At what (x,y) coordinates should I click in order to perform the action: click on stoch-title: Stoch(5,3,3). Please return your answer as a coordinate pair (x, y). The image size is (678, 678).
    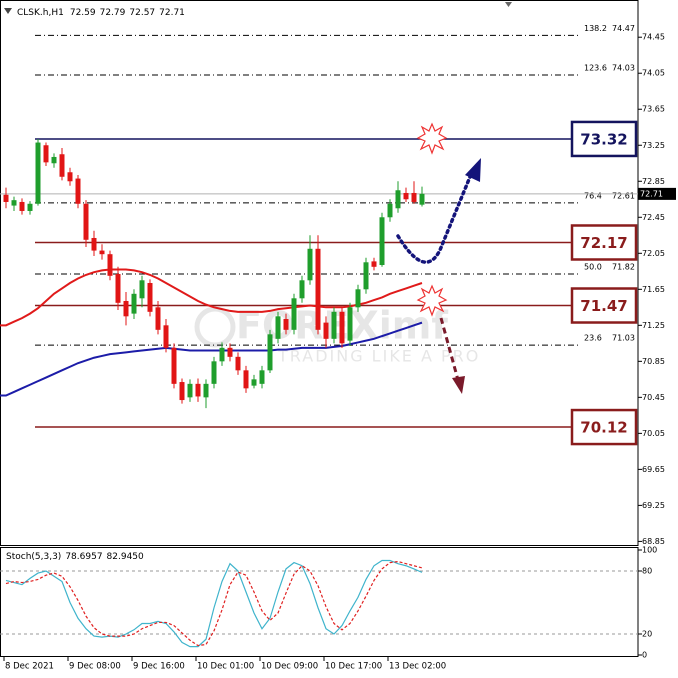
    Looking at the image, I should click on (33, 557).